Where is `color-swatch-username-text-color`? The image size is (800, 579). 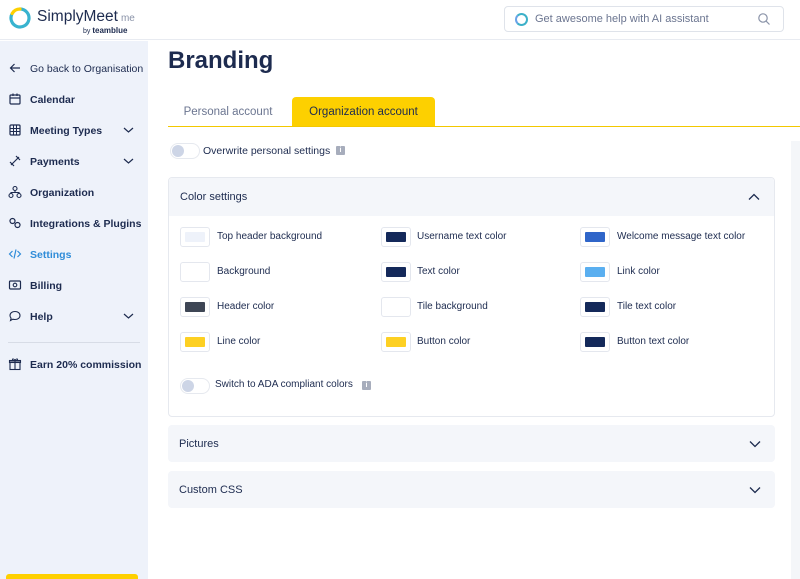
color-swatch-username-text-color is located at coordinates (396, 237).